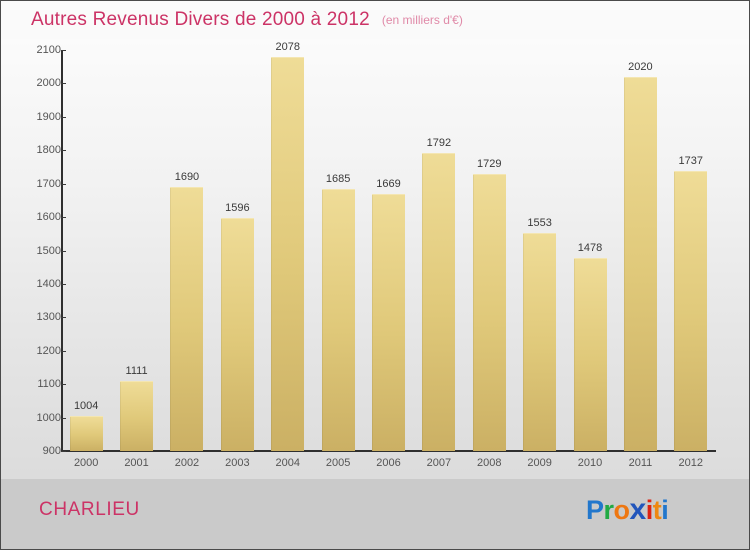  What do you see at coordinates (287, 463) in the screenshot?
I see `x-axis-tick-label: 2004` at bounding box center [287, 463].